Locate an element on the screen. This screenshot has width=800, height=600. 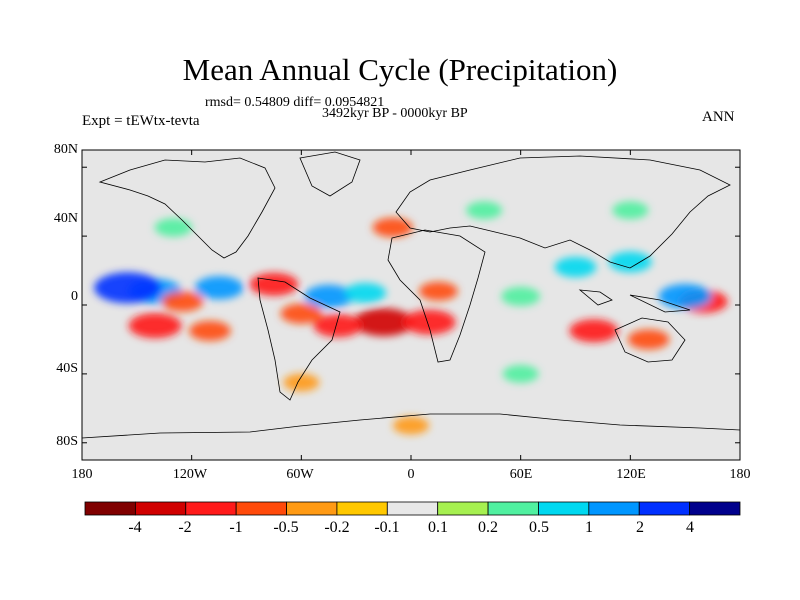
colorbar-label: 2 is located at coordinates (640, 527).